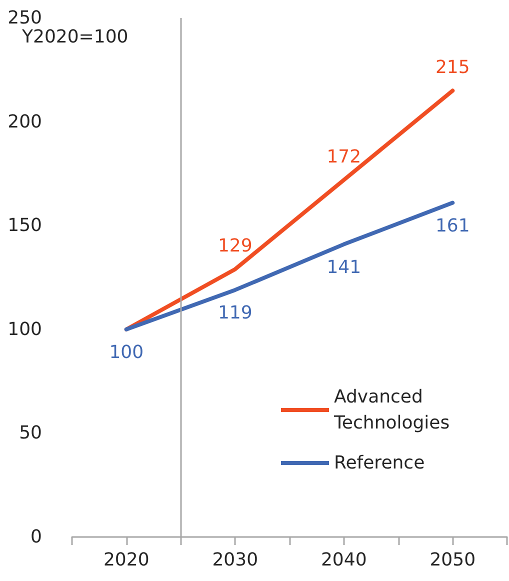 The image size is (509, 581). I want to click on data-label: 172, so click(344, 157).